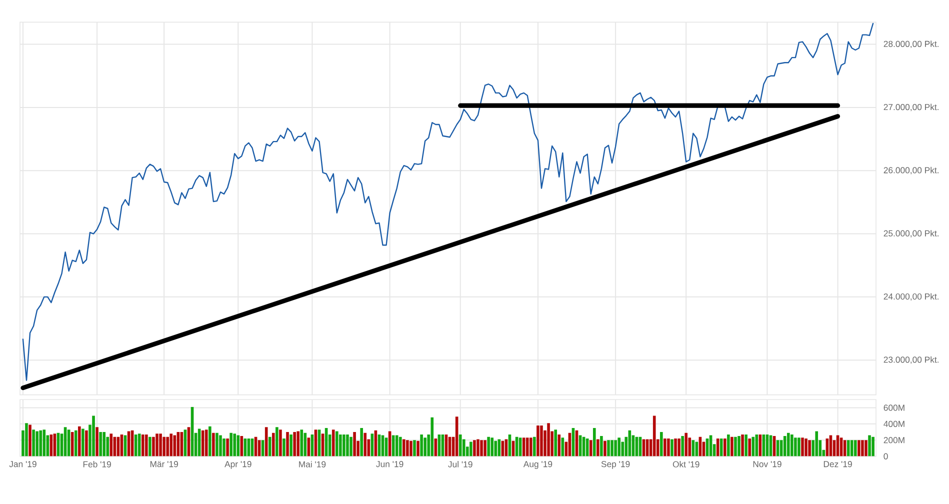 This screenshot has height=504, width=949. Describe the element at coordinates (911, 234) in the screenshot. I see `y-tick-label: 25.000,00 Pkt.` at that location.